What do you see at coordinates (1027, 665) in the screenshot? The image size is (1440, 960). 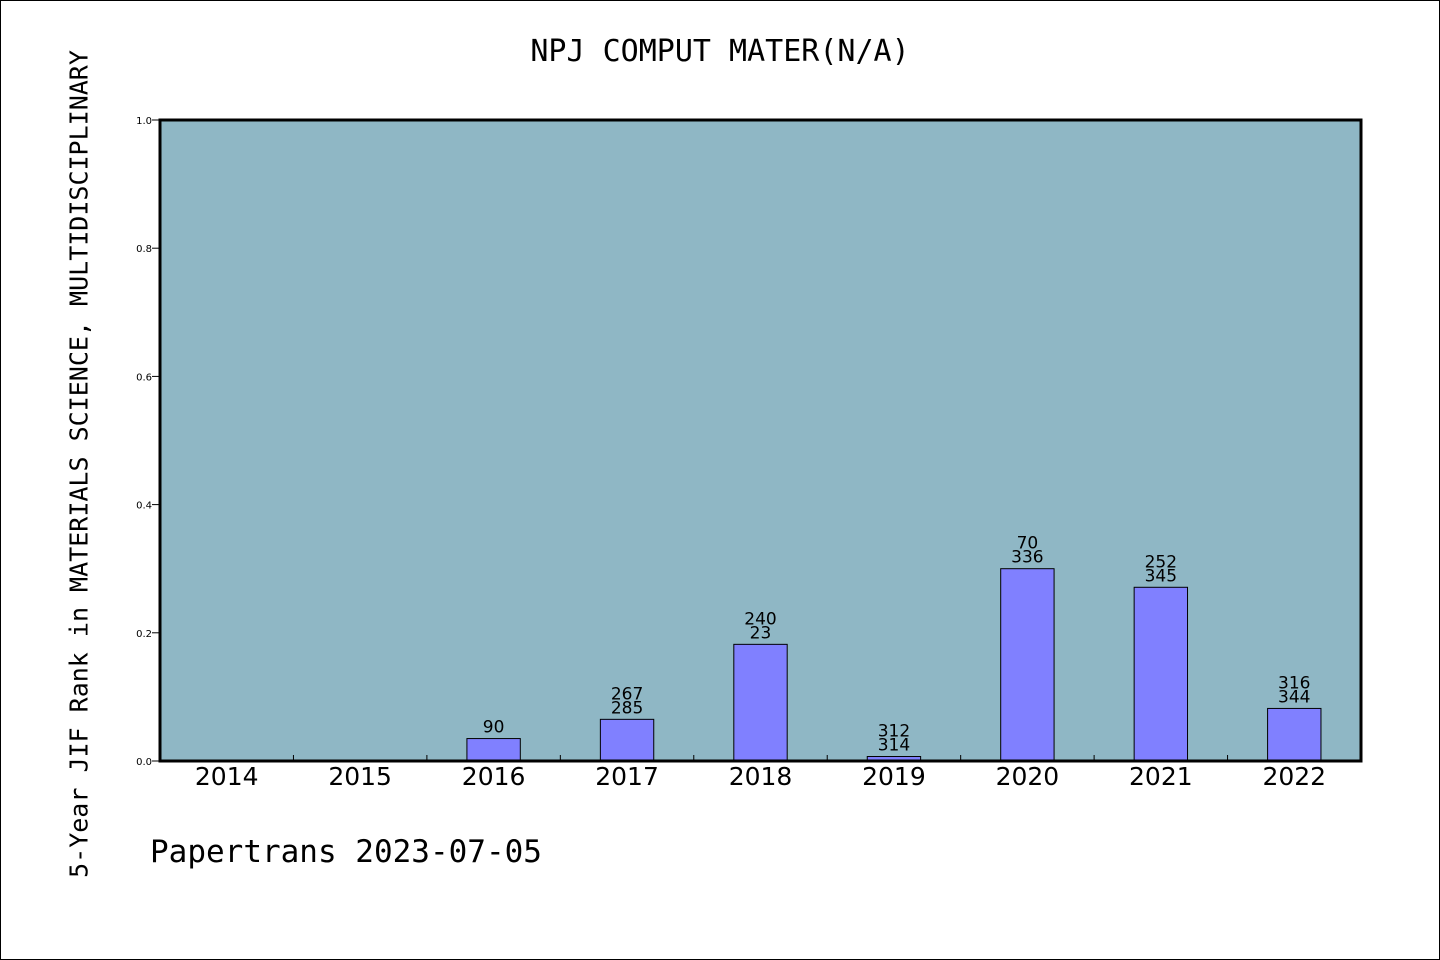 I see `bar-2020` at bounding box center [1027, 665].